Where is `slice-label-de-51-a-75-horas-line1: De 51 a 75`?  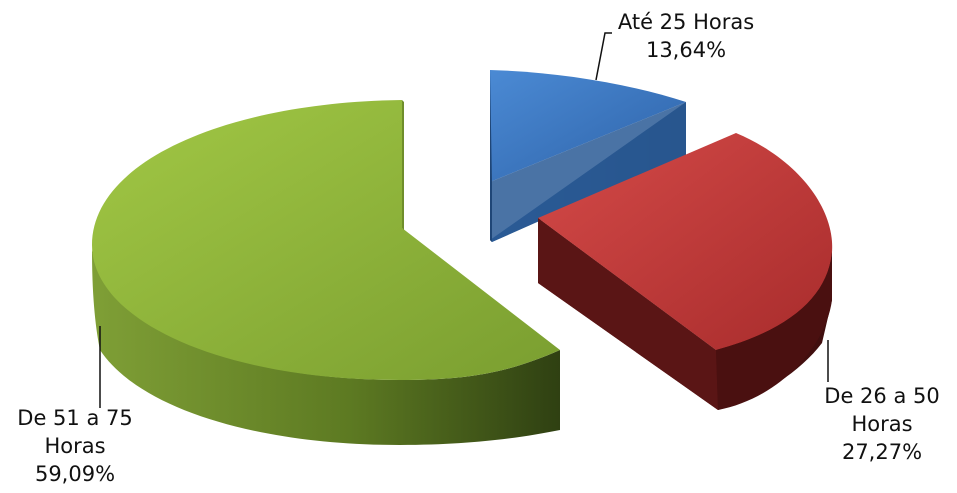
slice-label-de-51-a-75-horas-line1: De 51 a 75 is located at coordinates (75, 418).